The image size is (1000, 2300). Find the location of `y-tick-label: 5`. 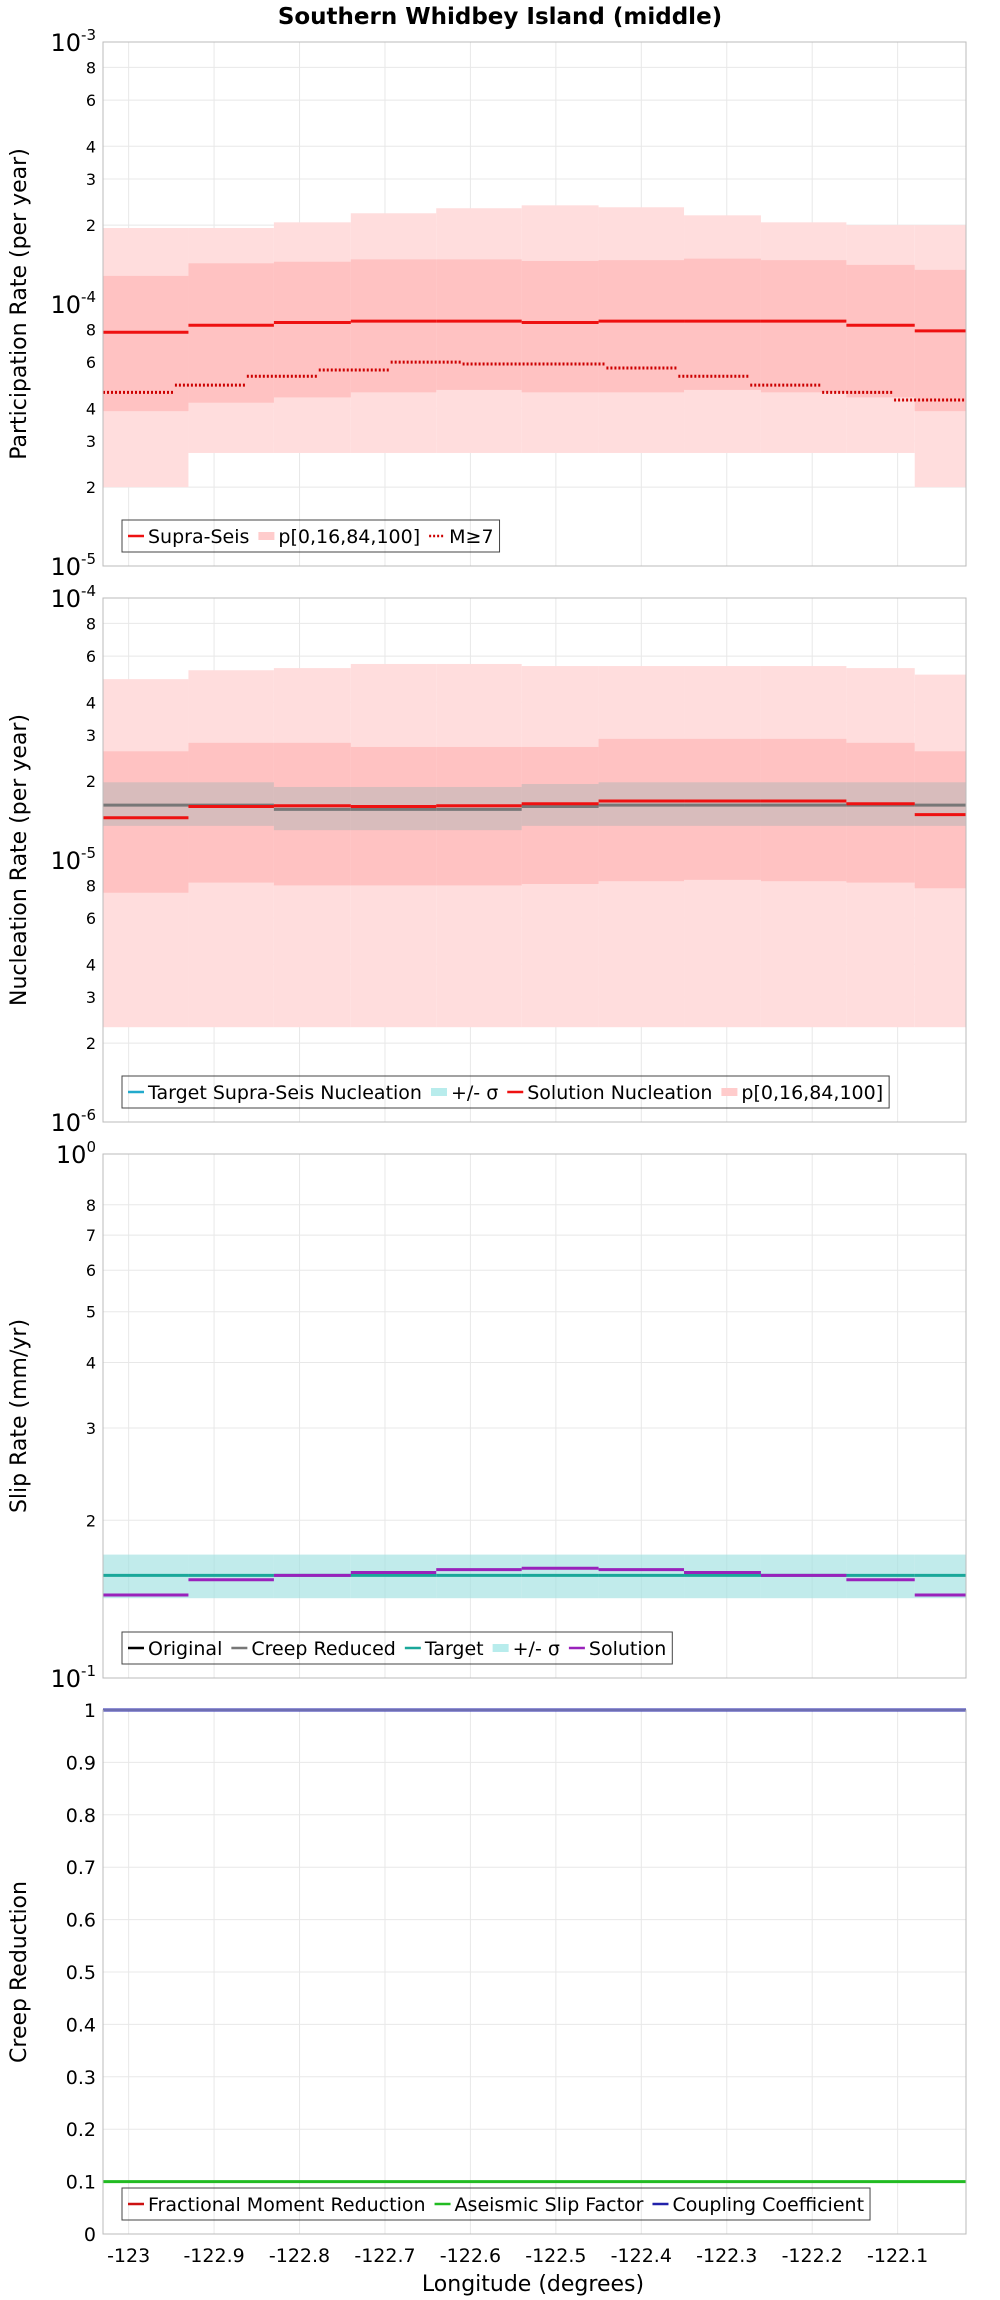

y-tick-label: 5 is located at coordinates (91, 1312).